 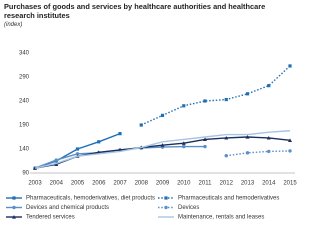 What do you see at coordinates (24, 126) in the screenshot?
I see `y-tick-label: 190` at bounding box center [24, 126].